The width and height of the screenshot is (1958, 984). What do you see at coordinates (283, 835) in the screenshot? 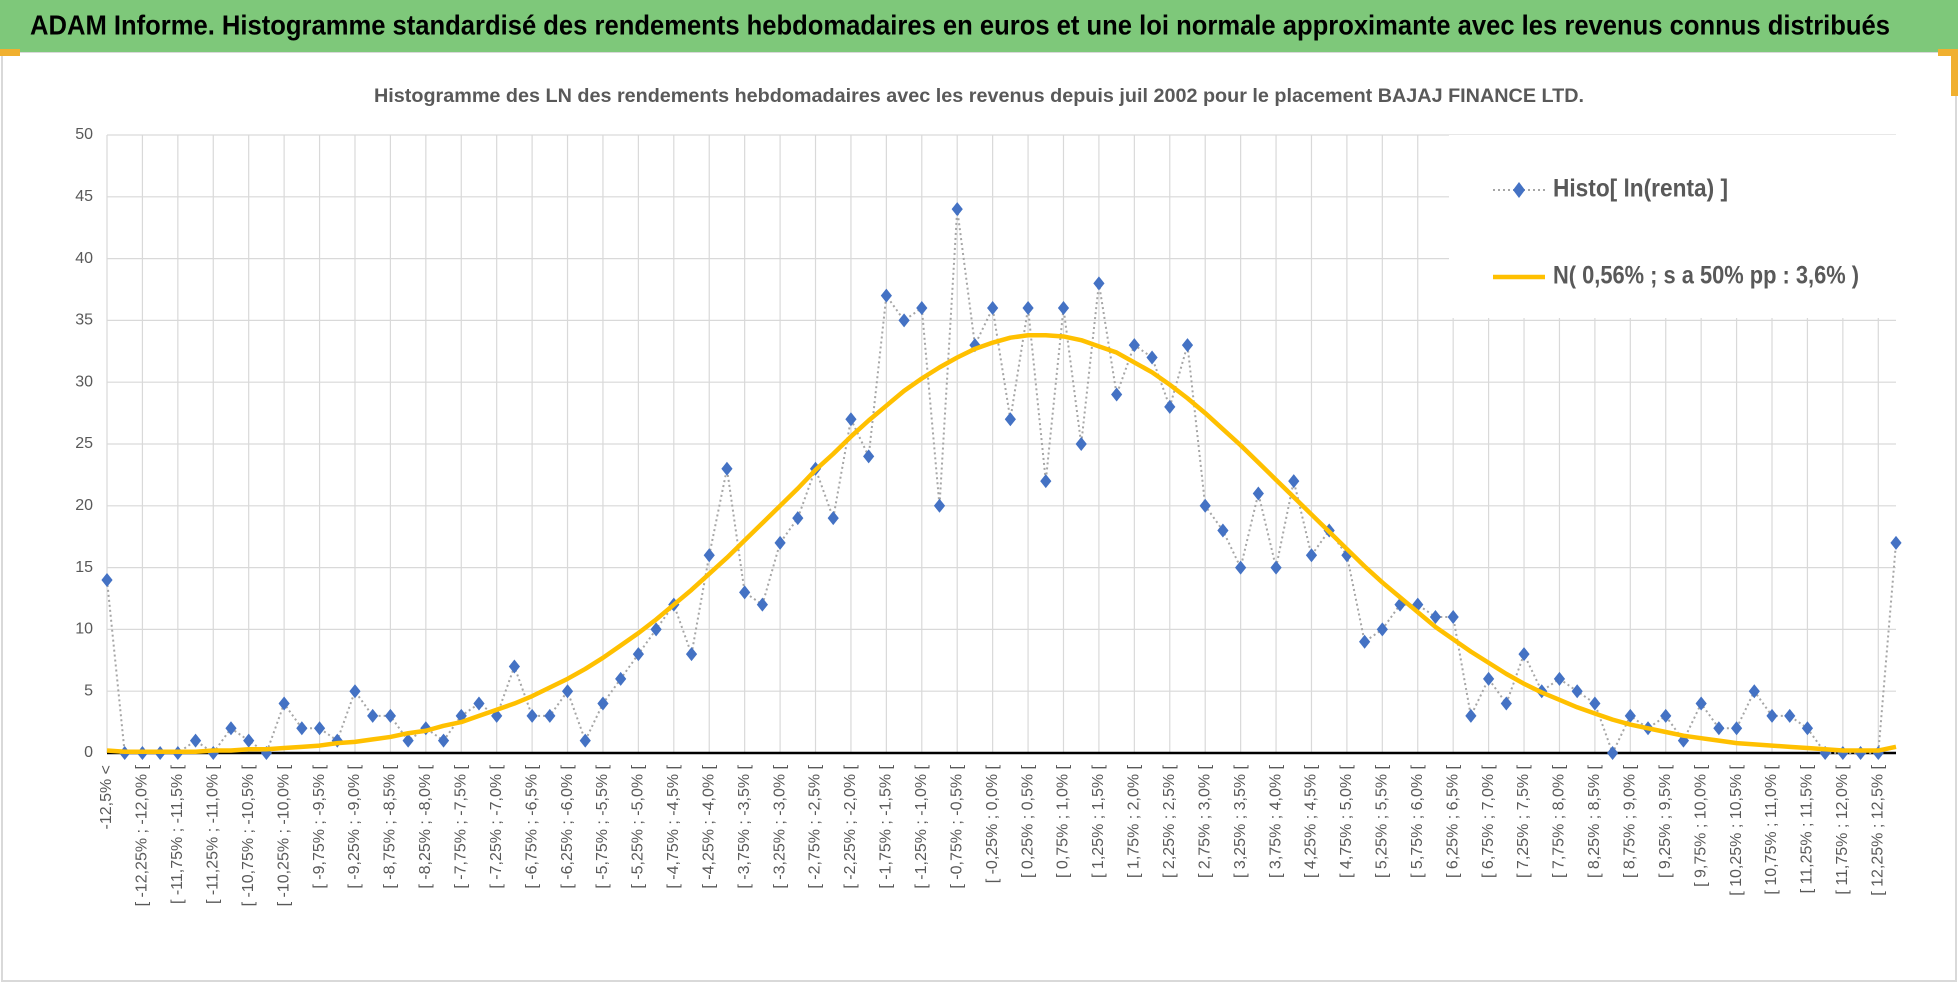
I see `x-tick-label: [ -10,25% ; -10,0% [` at bounding box center [283, 835].